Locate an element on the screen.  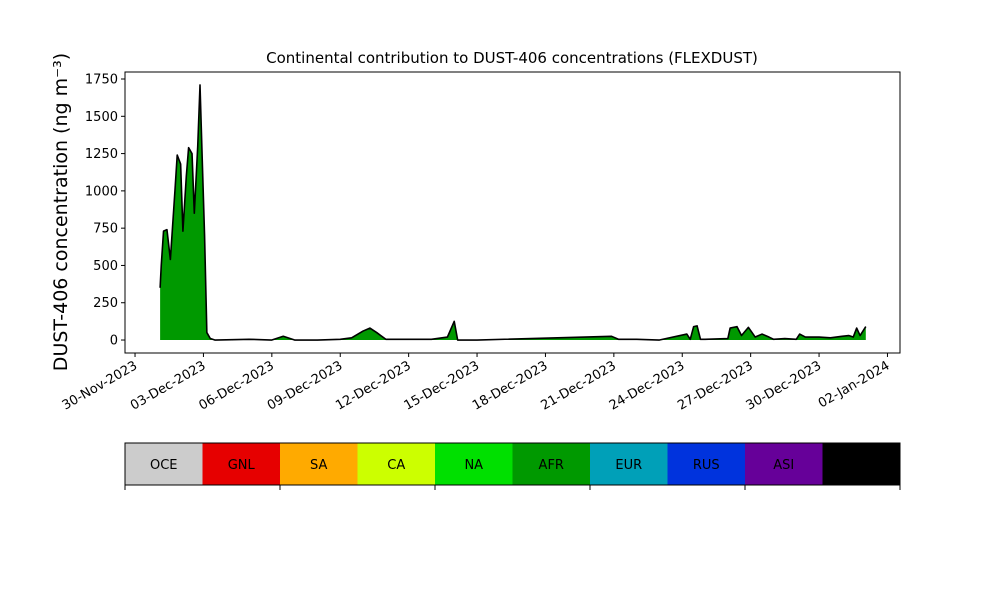
colorbar-label: ASI is located at coordinates (783, 465).